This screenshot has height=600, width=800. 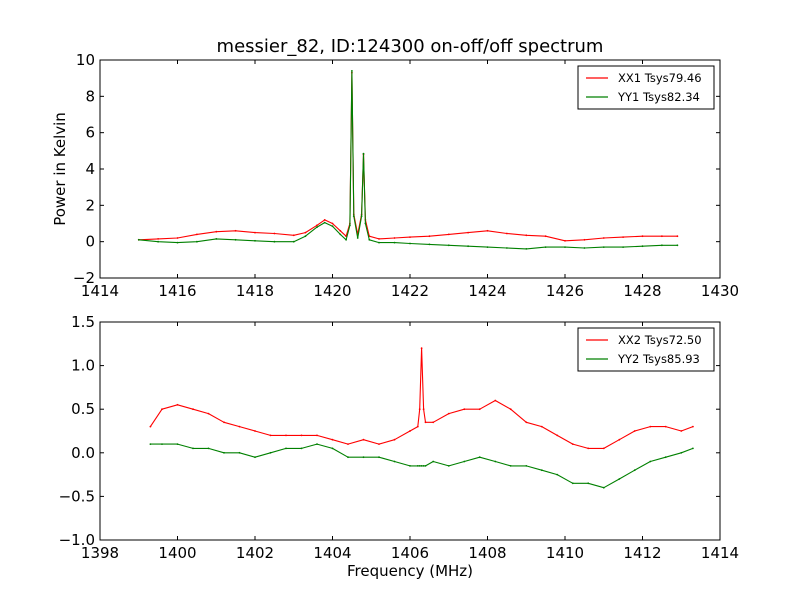 What do you see at coordinates (255, 291) in the screenshot?
I see `x-tick-label: 1418` at bounding box center [255, 291].